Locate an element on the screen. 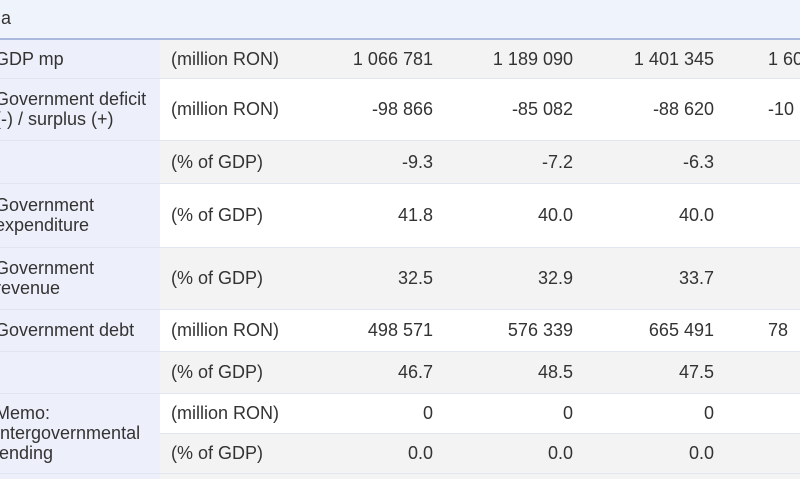  value-cell: 1 401 345 is located at coordinates (643, 59).